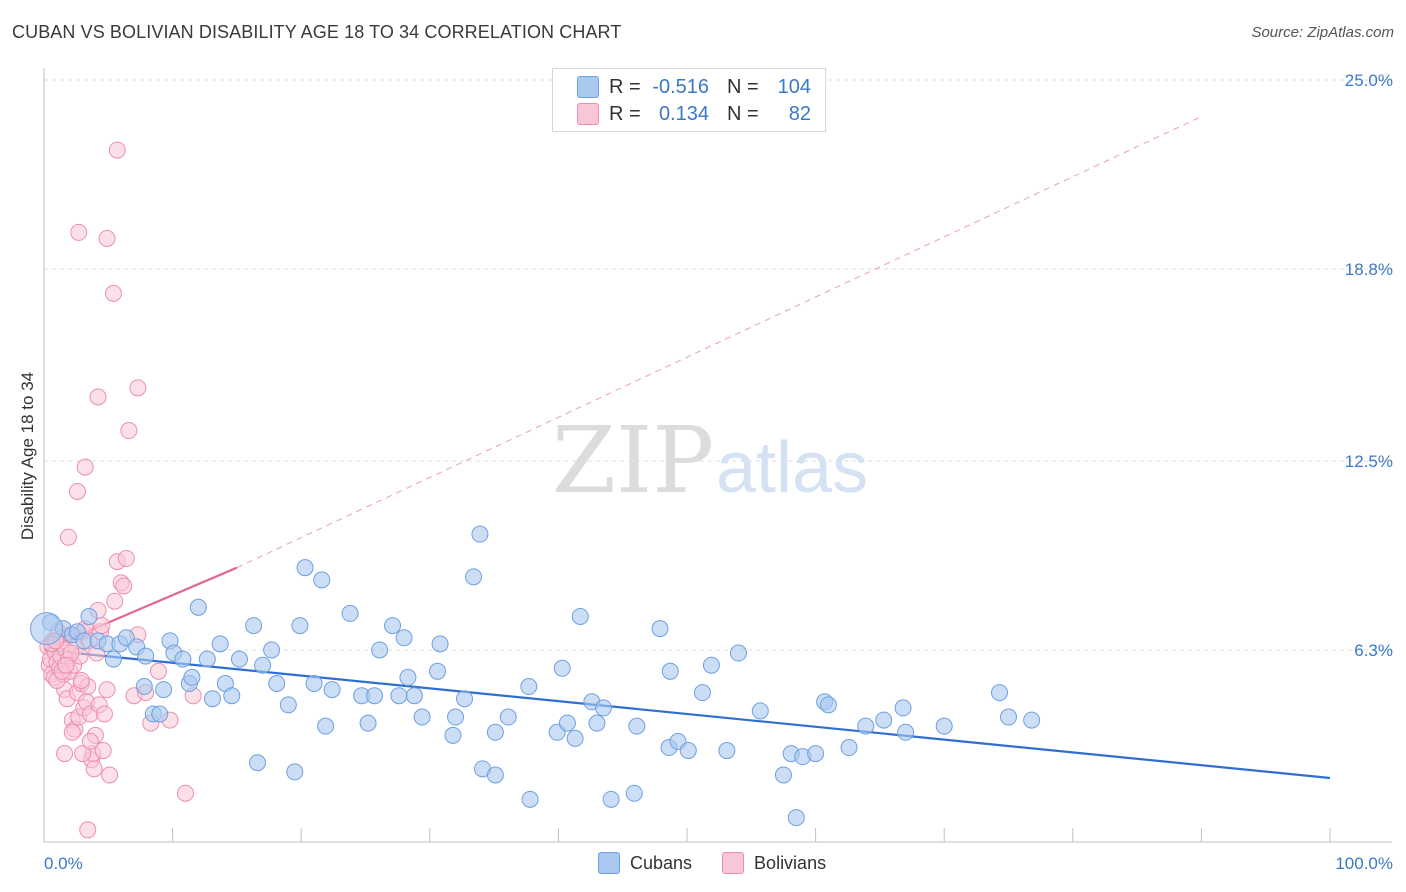 The image size is (1406, 892). I want to click on series-legend-bolivians: Bolivians, so click(774, 863).